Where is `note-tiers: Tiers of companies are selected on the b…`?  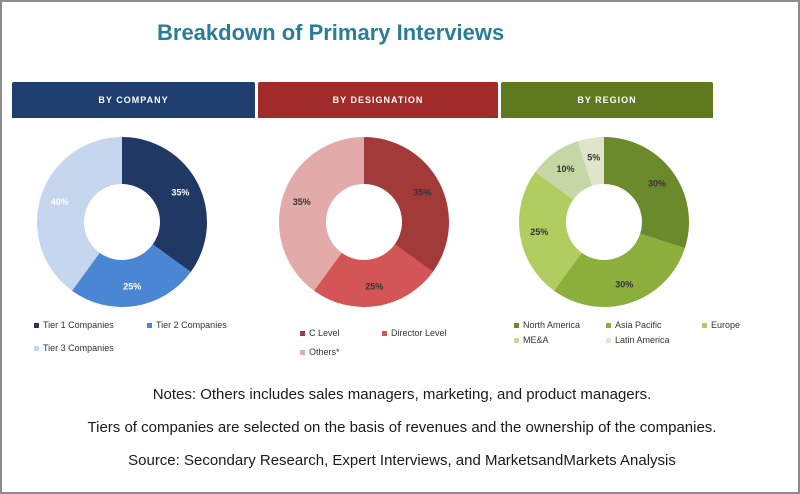
note-tiers: Tiers of companies are selected on the b… is located at coordinates (402, 427).